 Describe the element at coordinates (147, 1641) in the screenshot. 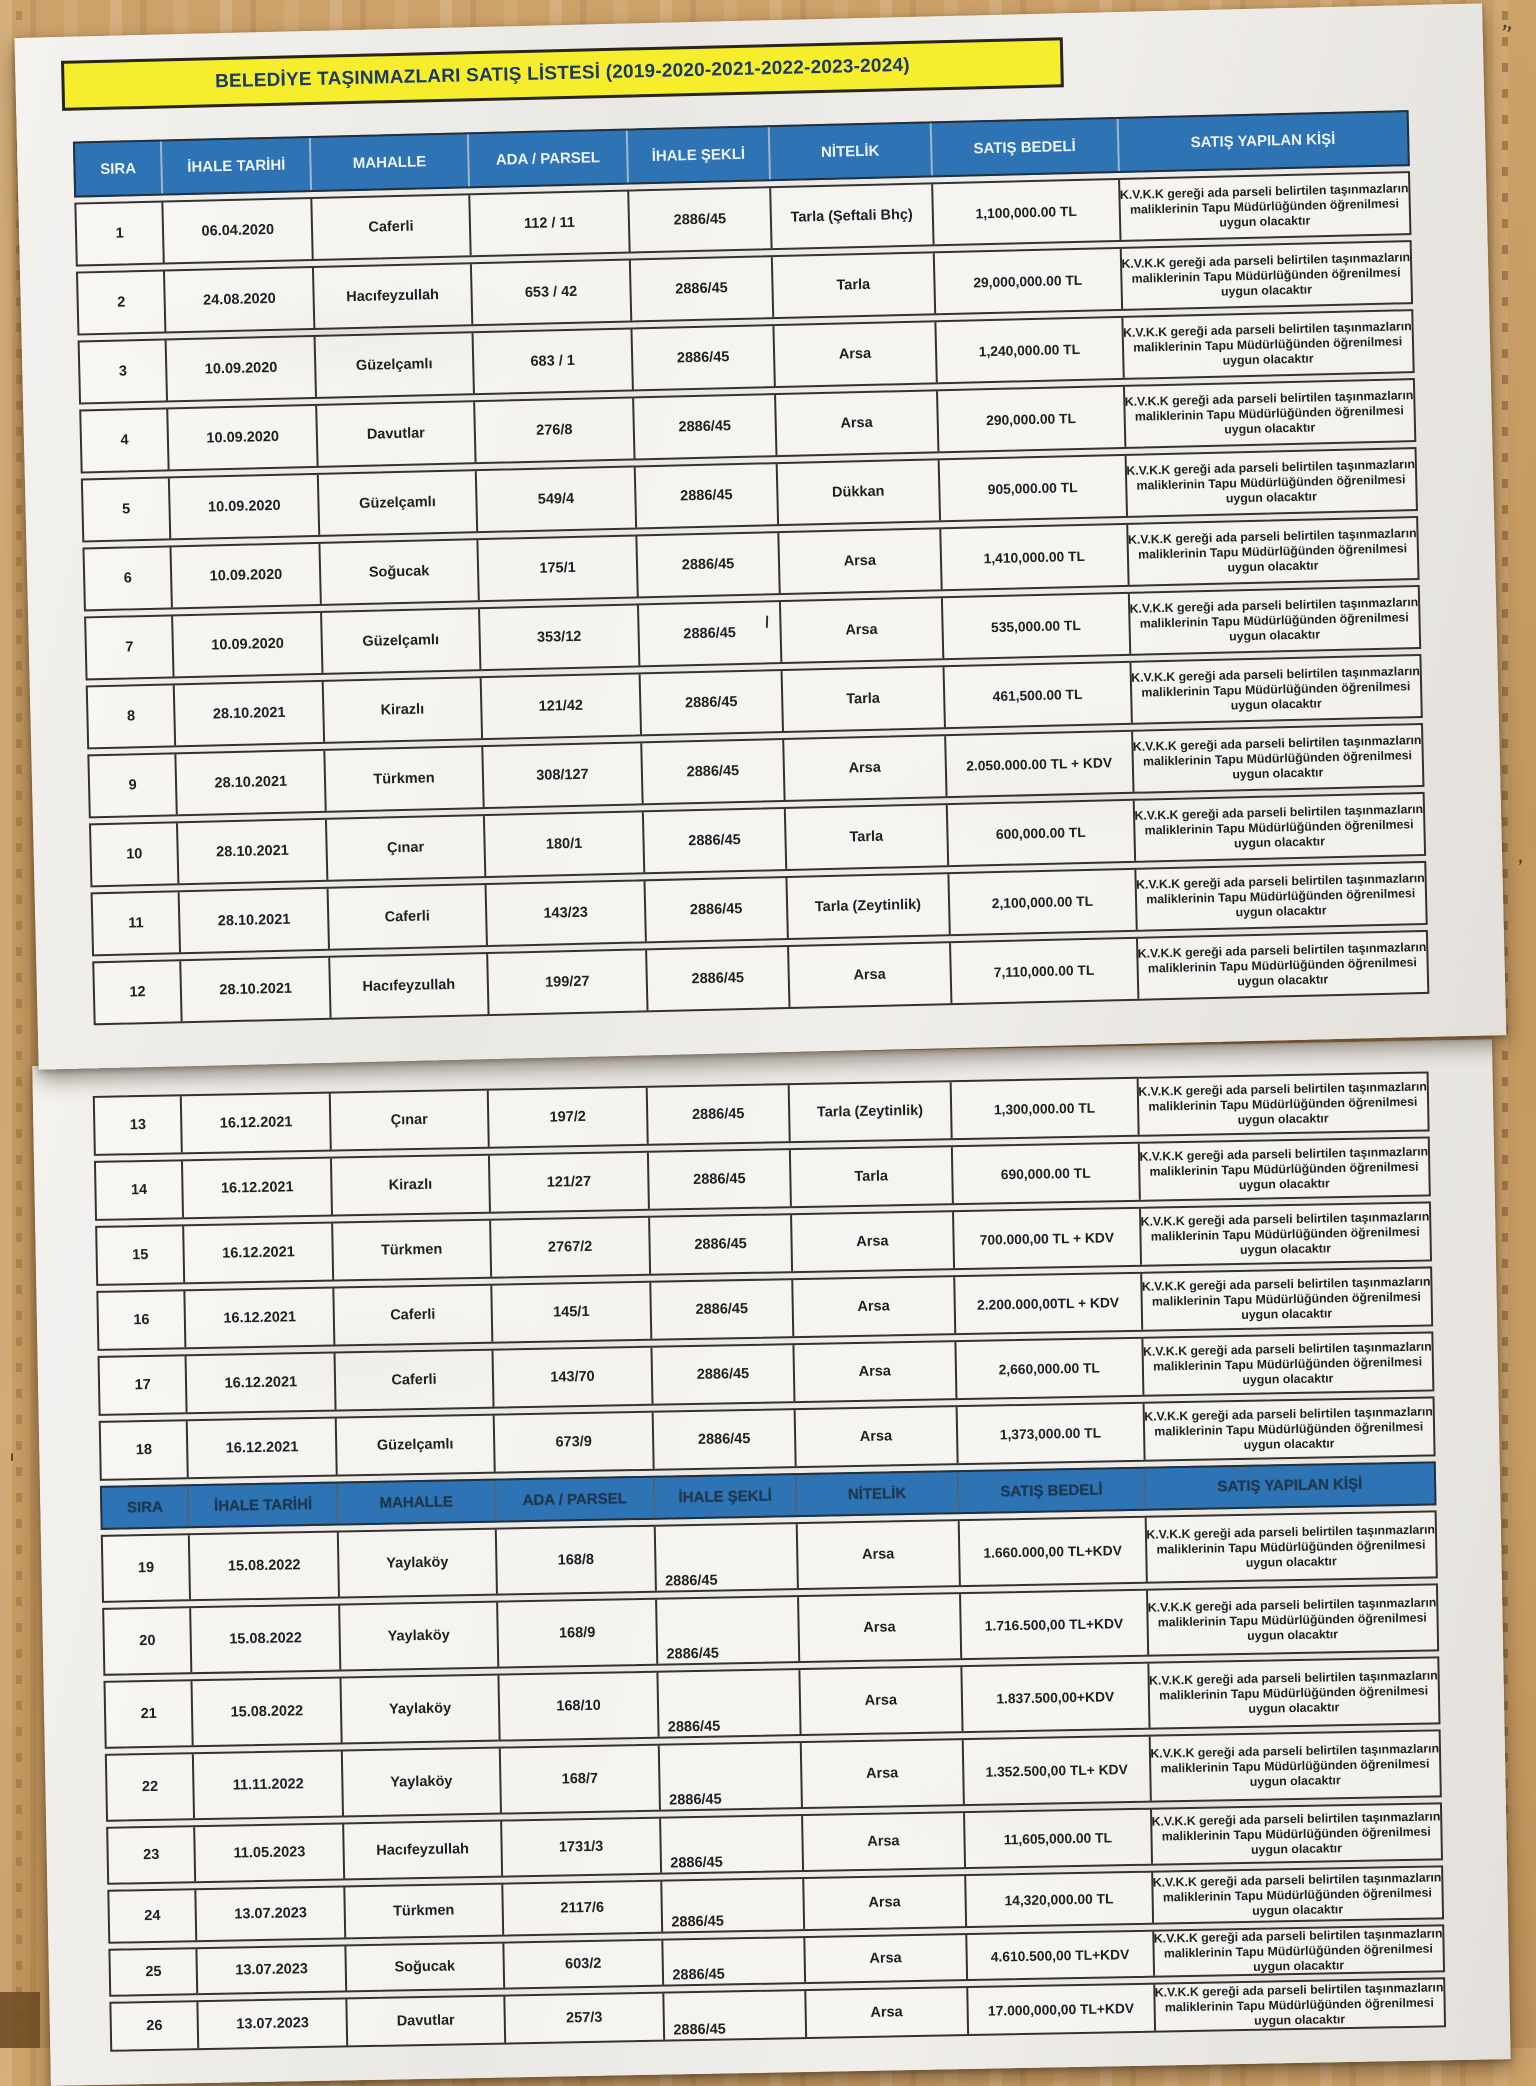

I see `cell-sira: 20` at that location.